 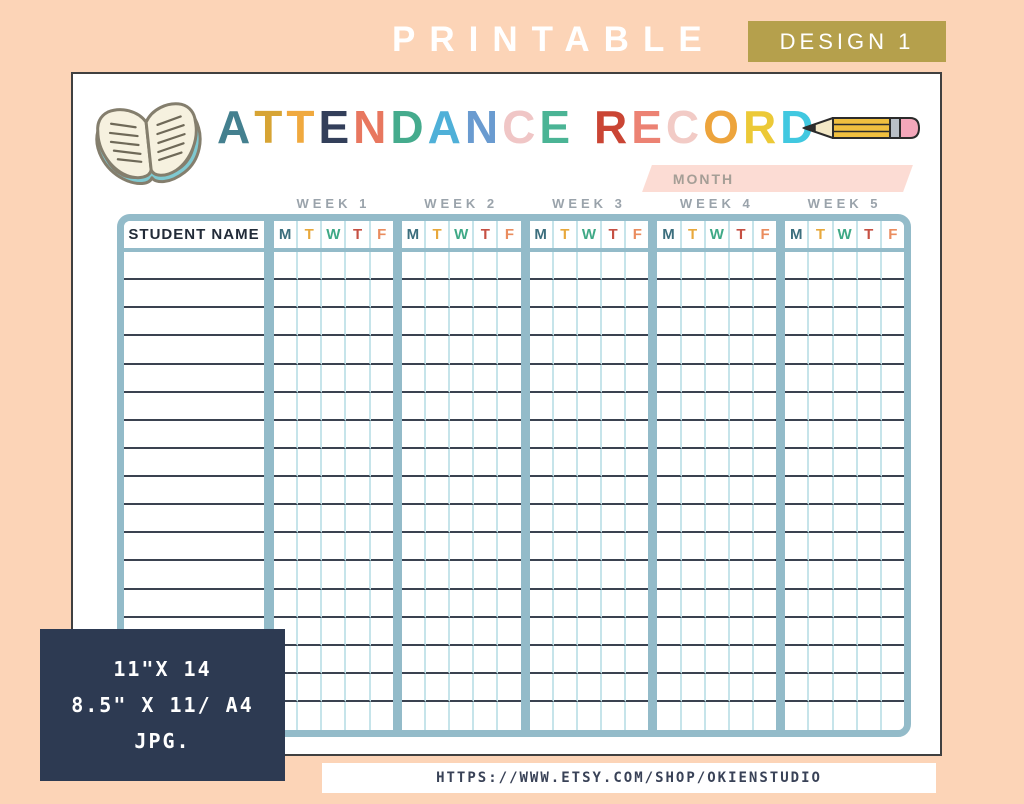 I want to click on week-label-block: WEEK 2, so click(x=461, y=203).